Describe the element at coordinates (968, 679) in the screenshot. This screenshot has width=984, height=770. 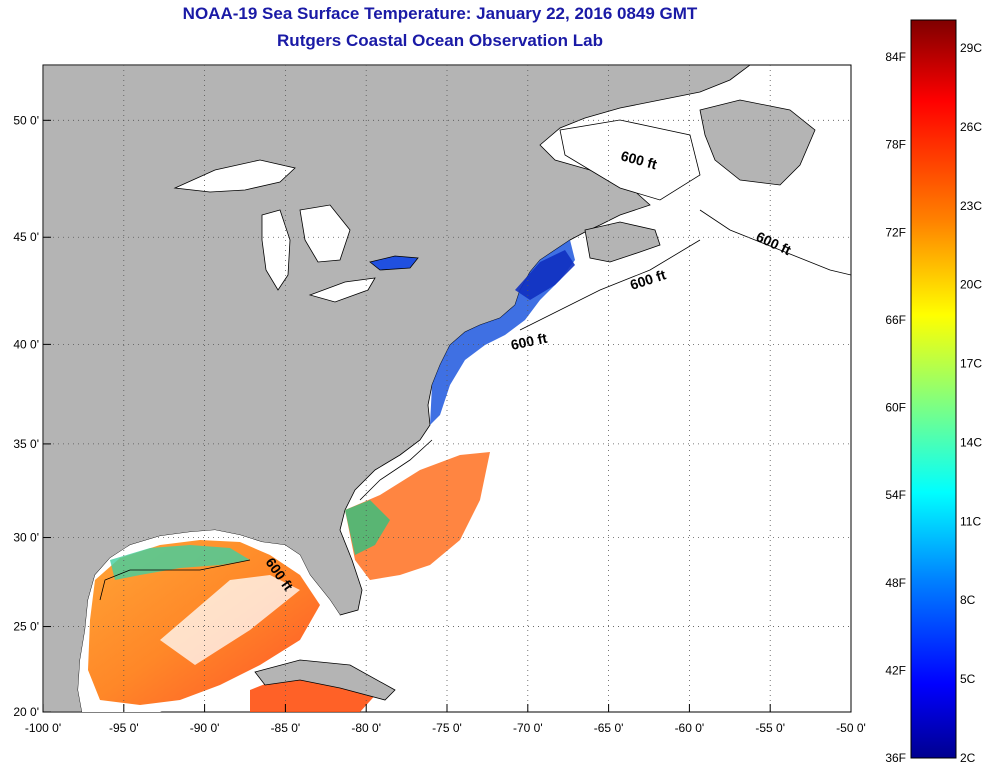
I see `colorbar-c-label: 5C` at that location.